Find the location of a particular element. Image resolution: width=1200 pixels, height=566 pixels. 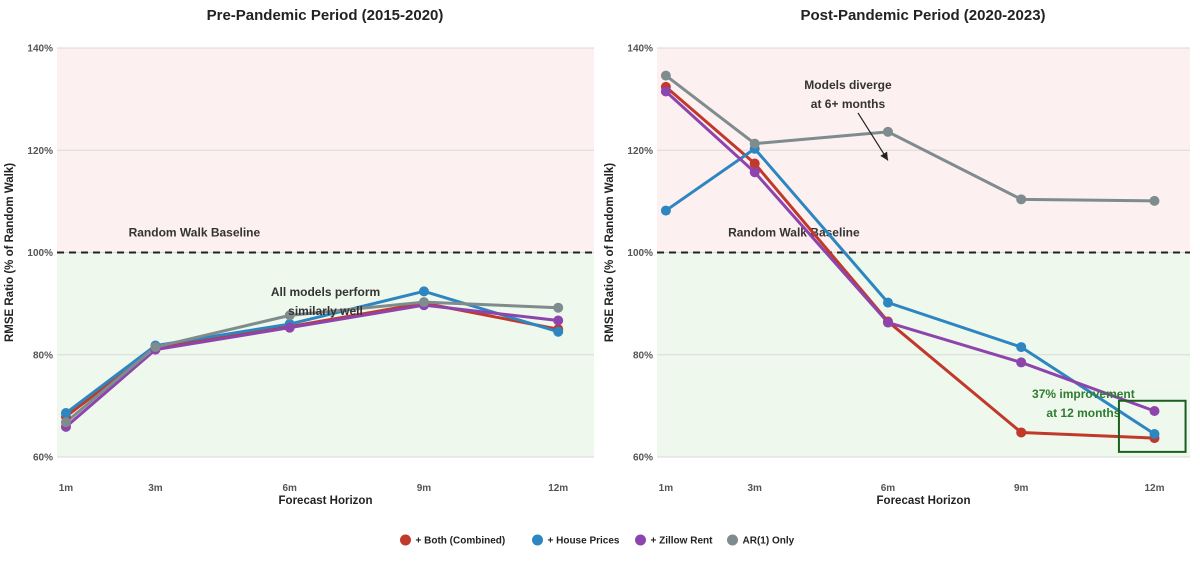

annotation-text: at 12 months is located at coordinates (1083, 413).